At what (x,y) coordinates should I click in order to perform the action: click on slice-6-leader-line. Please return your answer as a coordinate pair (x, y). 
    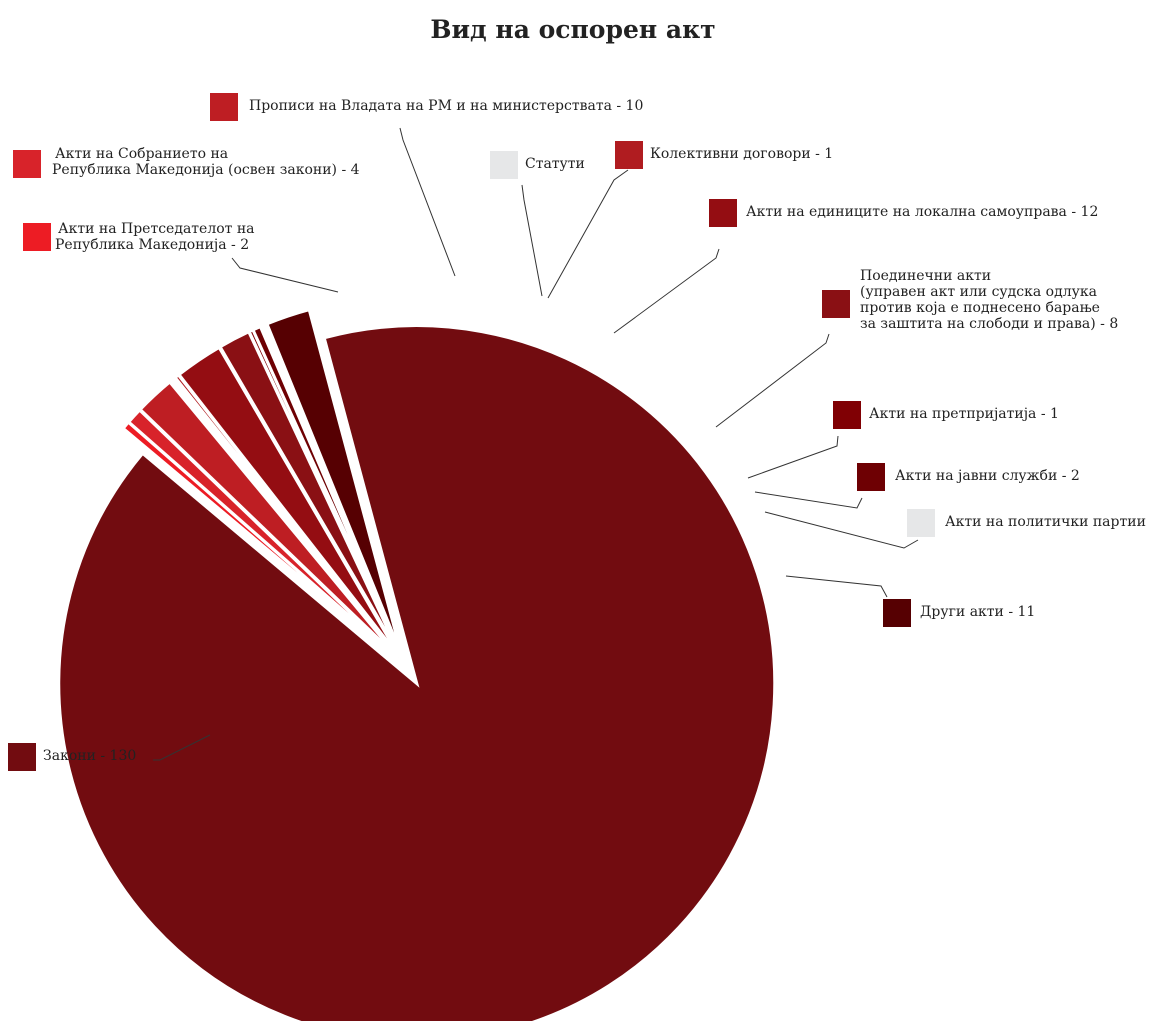
    Looking at the image, I should click on (588, 234).